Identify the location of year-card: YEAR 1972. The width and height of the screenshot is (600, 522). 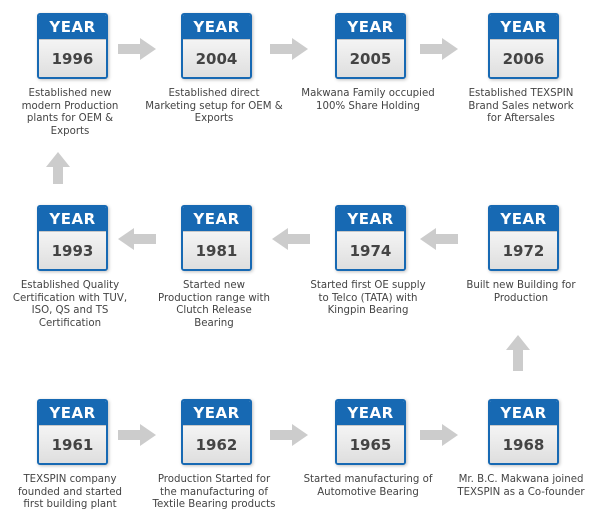
(523, 238).